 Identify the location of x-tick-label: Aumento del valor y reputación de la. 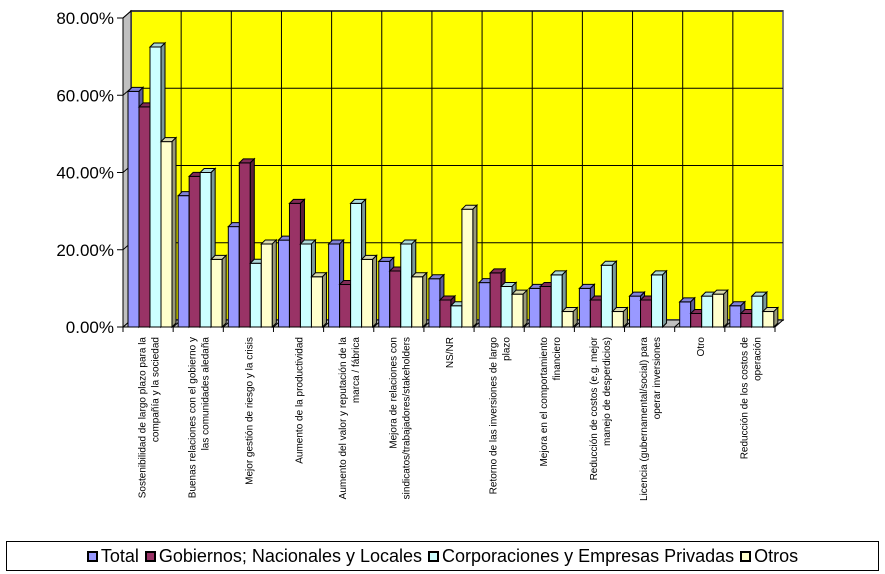
(343, 418).